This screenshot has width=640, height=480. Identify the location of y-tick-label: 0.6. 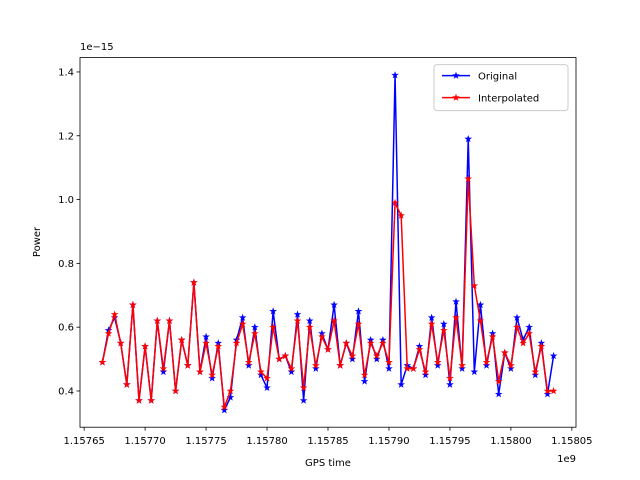
(66, 328).